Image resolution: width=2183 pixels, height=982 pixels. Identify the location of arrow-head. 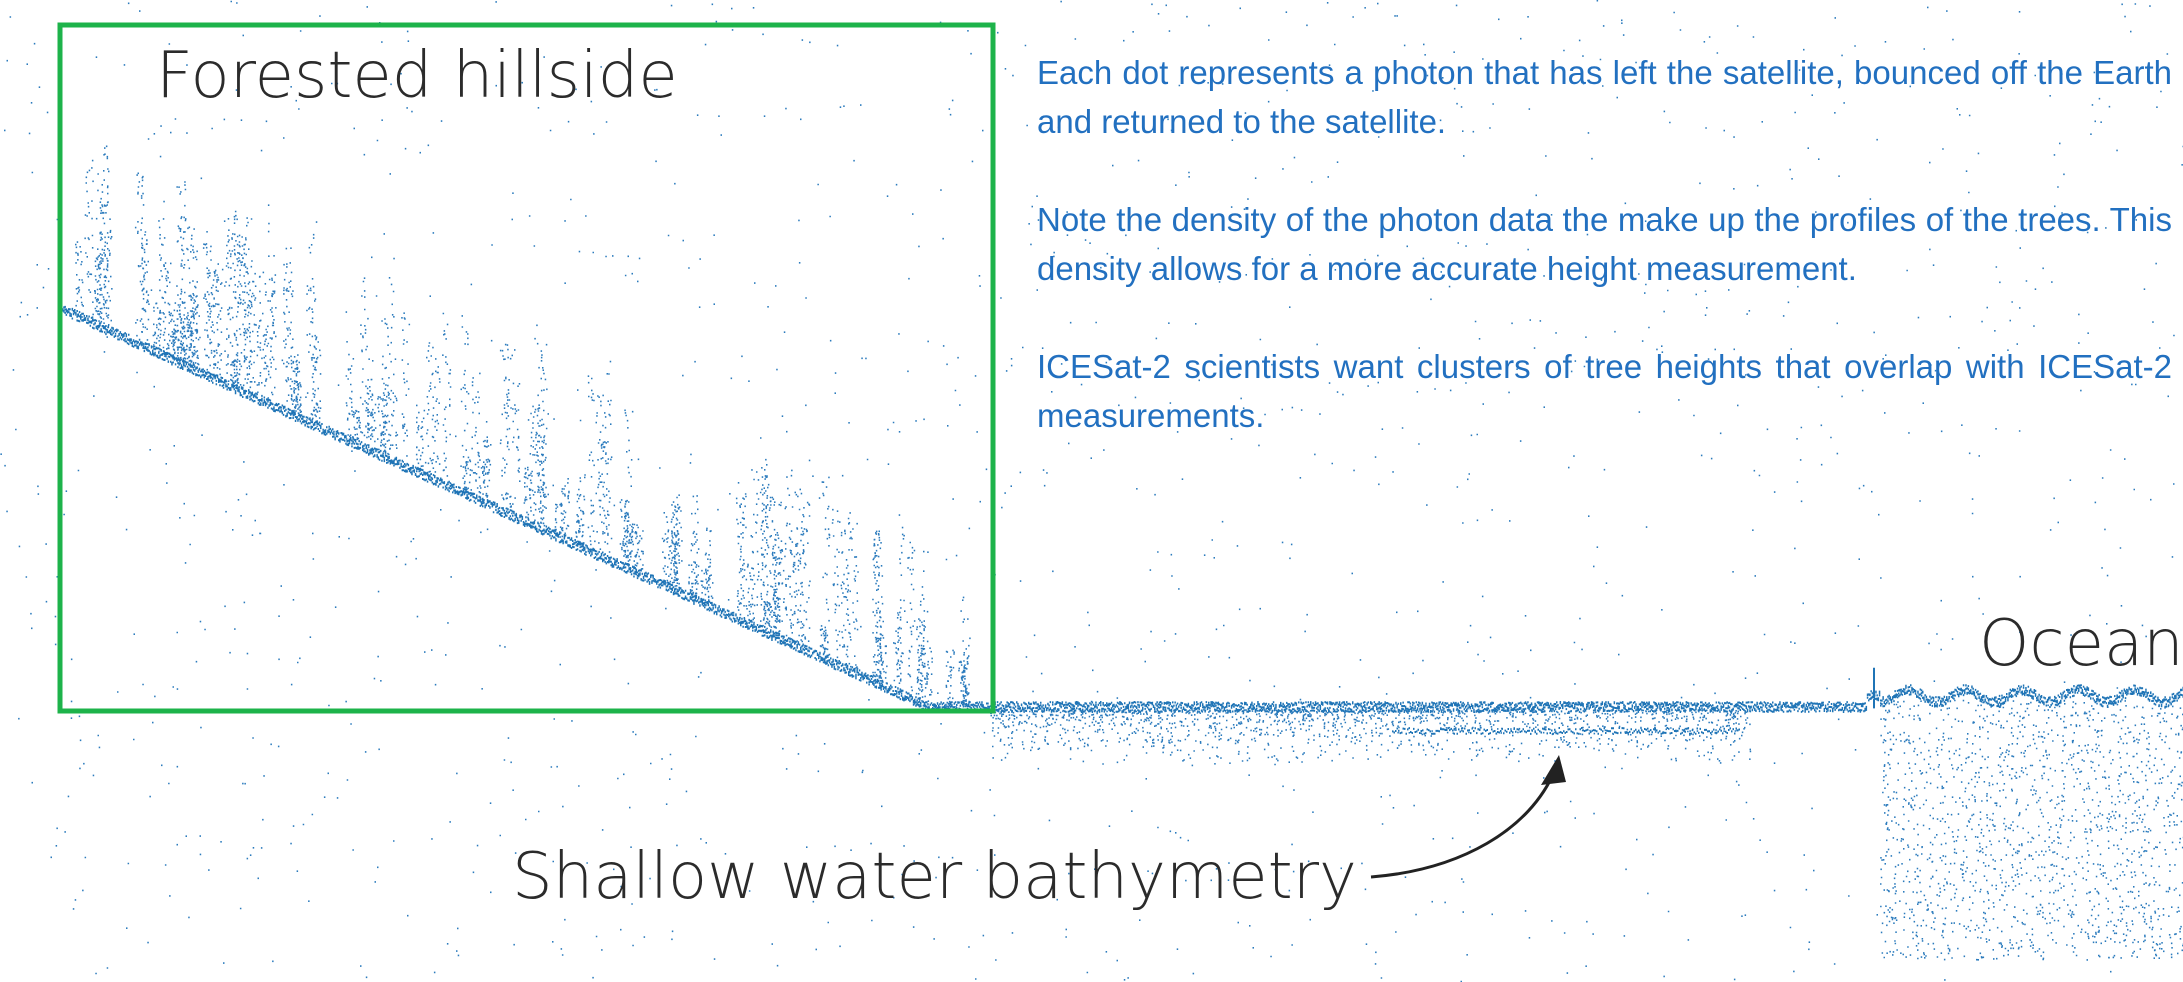
(1553, 770).